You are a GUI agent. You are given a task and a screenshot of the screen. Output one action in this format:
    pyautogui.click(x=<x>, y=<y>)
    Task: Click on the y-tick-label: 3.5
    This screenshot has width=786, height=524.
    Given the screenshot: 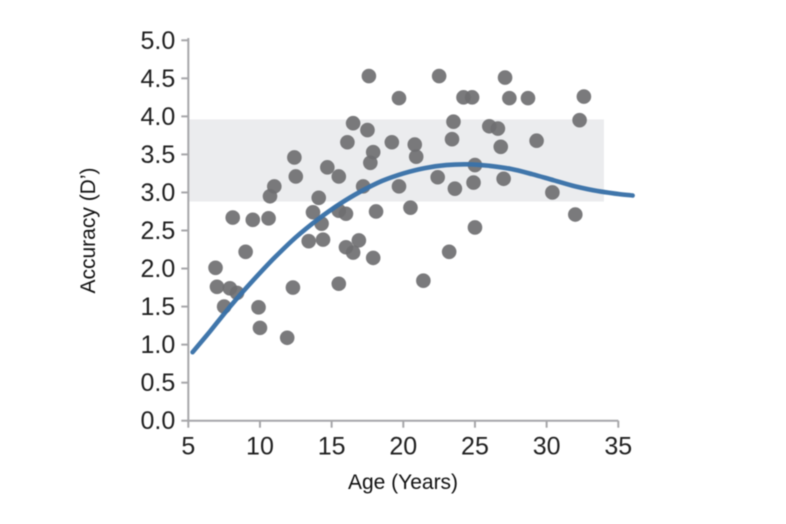 What is the action you would take?
    pyautogui.click(x=158, y=155)
    